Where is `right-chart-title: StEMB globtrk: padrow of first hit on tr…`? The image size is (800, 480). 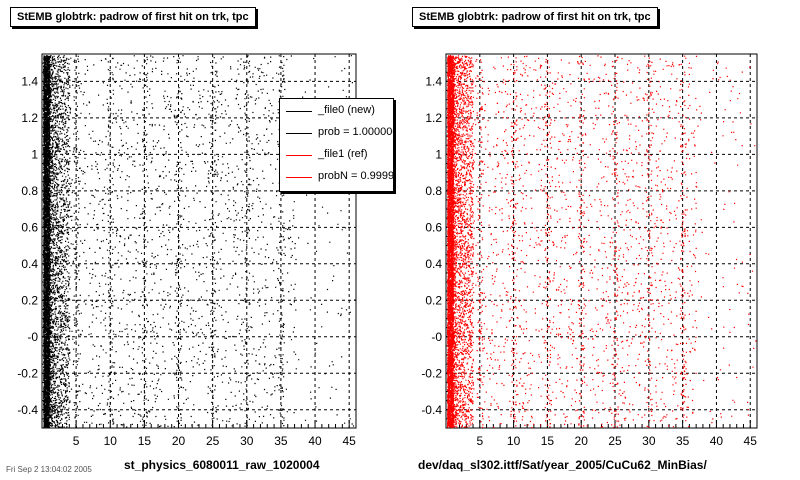
right-chart-title: StEMB globtrk: padrow of first hit on tr… is located at coordinates (535, 17).